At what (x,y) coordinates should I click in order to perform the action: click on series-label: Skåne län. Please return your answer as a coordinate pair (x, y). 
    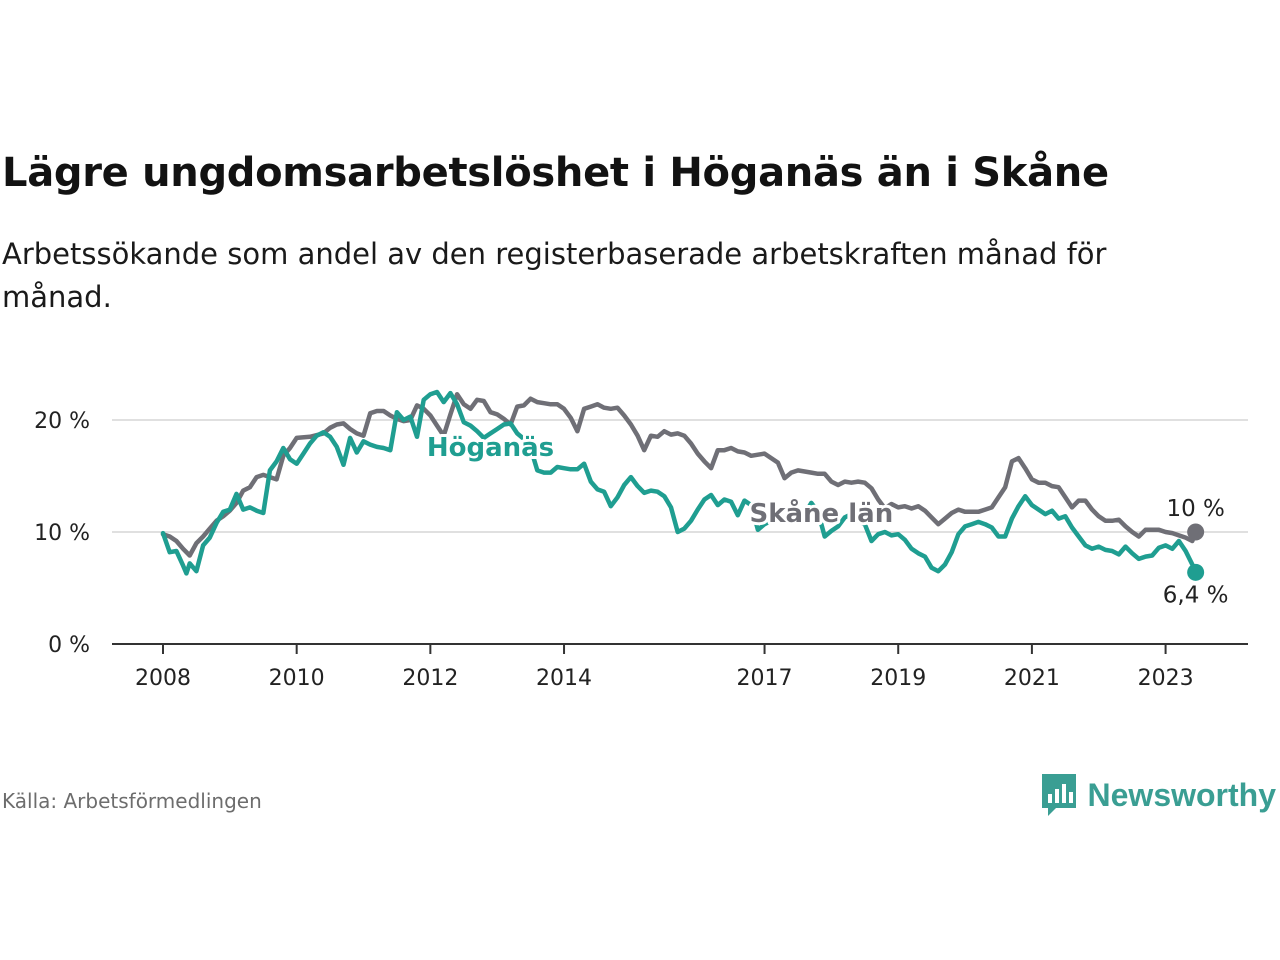
    Looking at the image, I should click on (821, 513).